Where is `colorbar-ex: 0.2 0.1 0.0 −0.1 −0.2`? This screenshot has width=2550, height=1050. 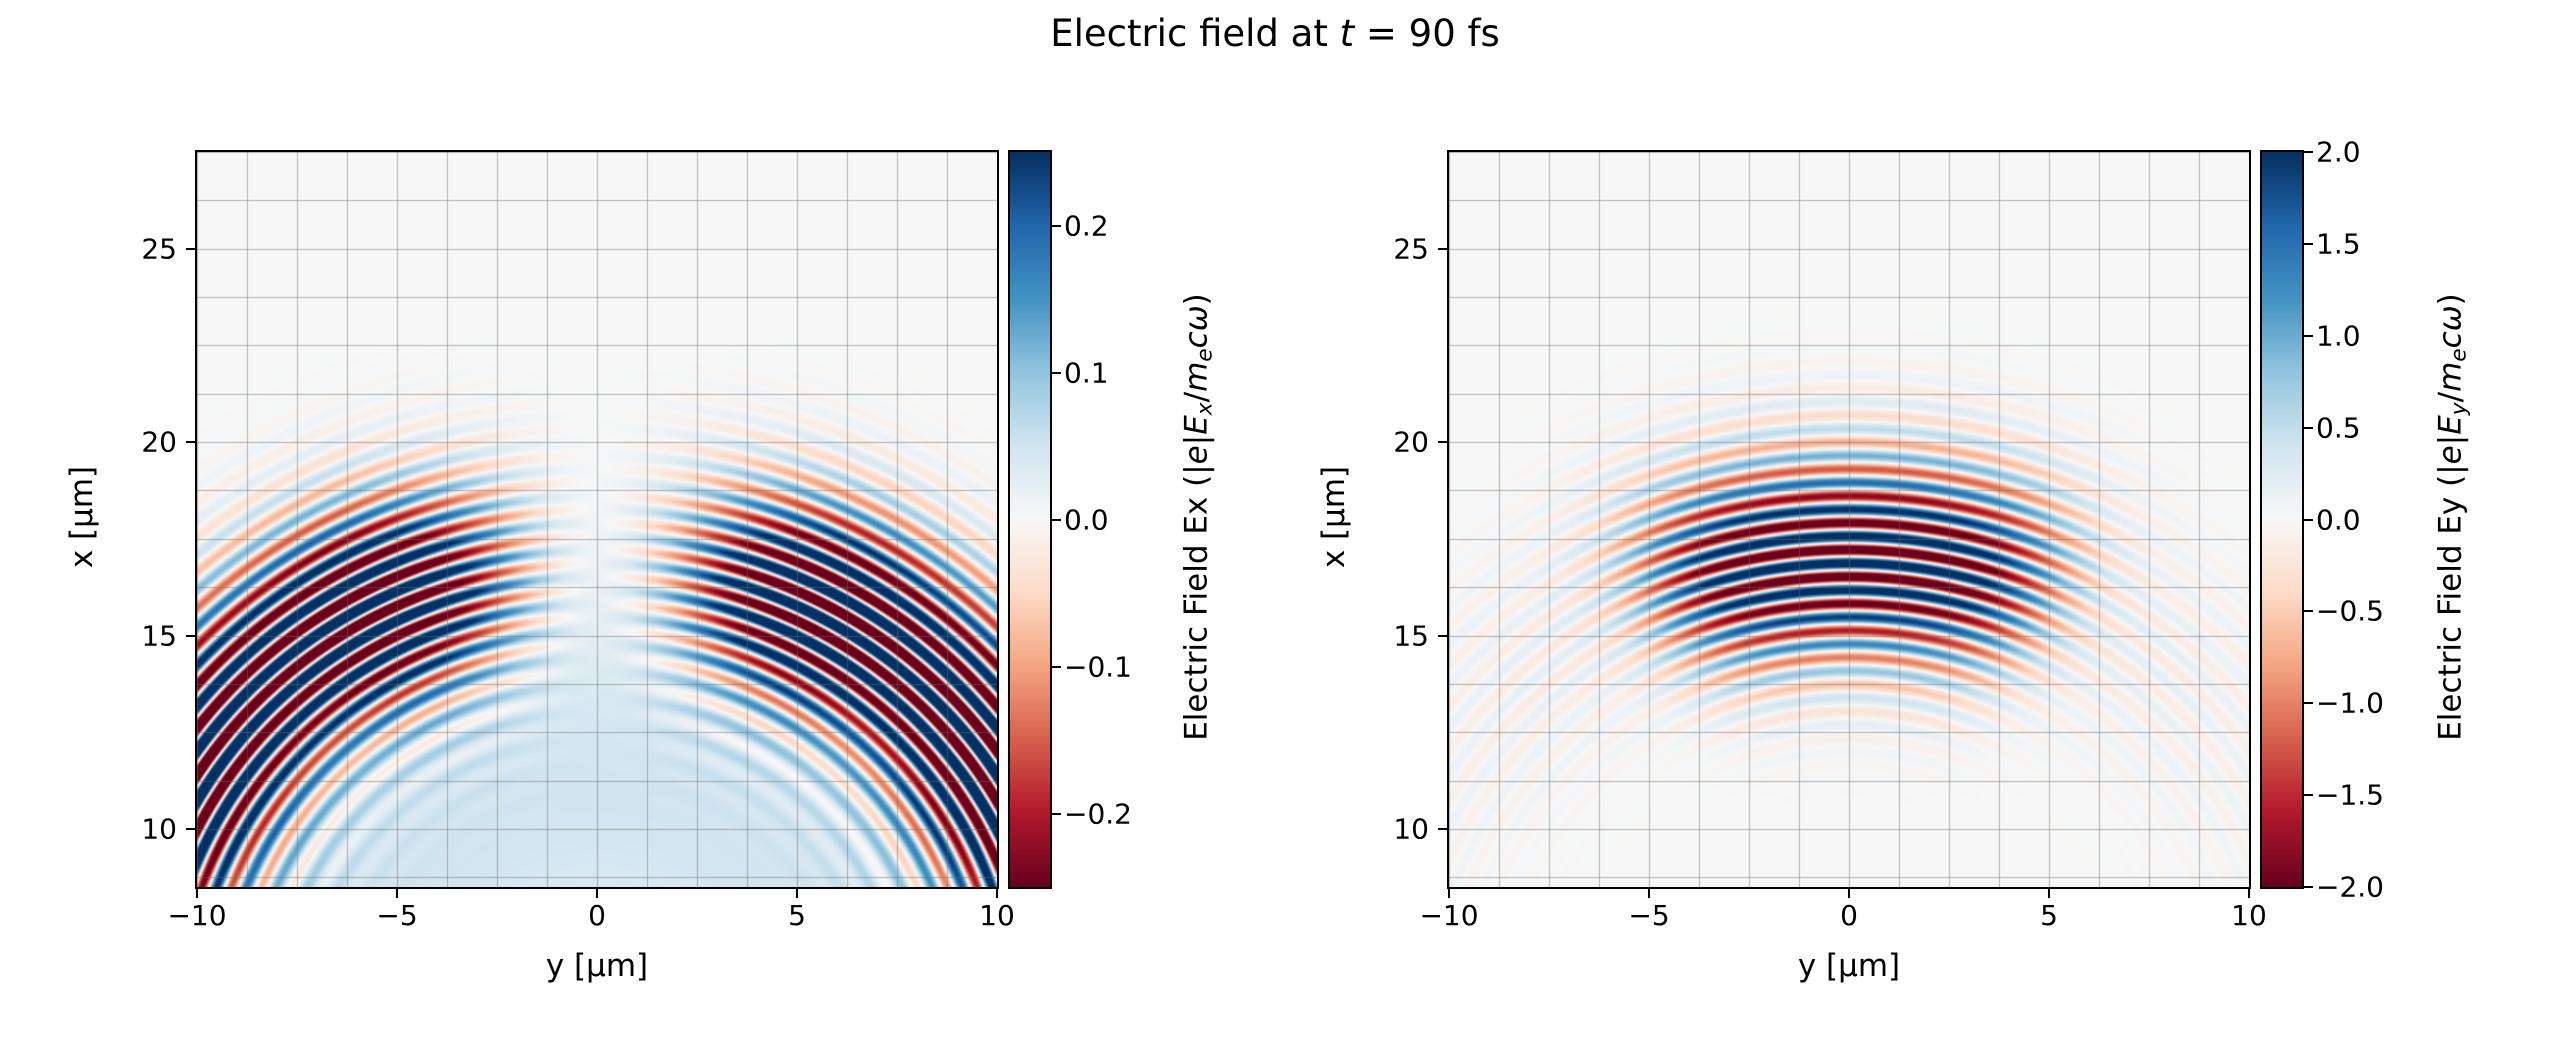 colorbar-ex: 0.2 0.1 0.0 −0.1 −0.2 is located at coordinates (1070, 519).